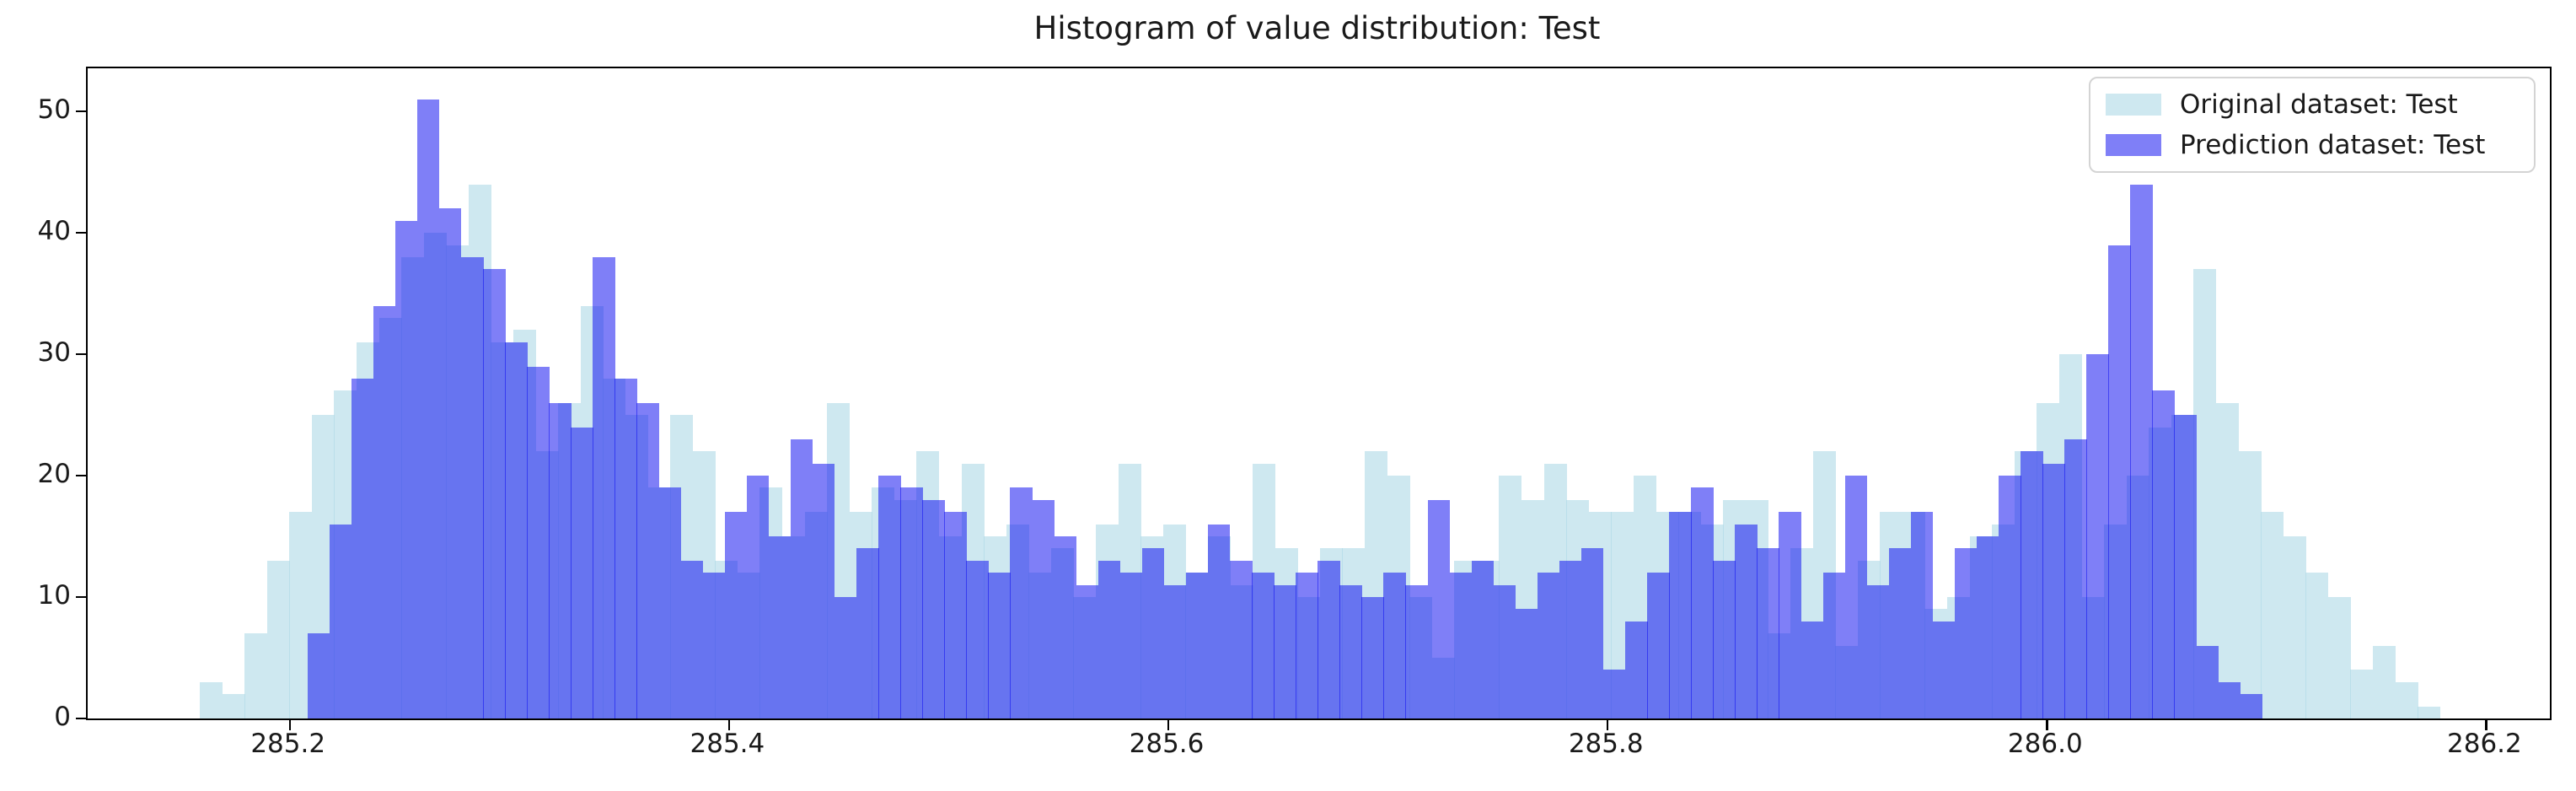 Image resolution: width=2576 pixels, height=791 pixels. Describe the element at coordinates (2333, 145) in the screenshot. I see `legend-label: Prediction dataset: Test` at that location.